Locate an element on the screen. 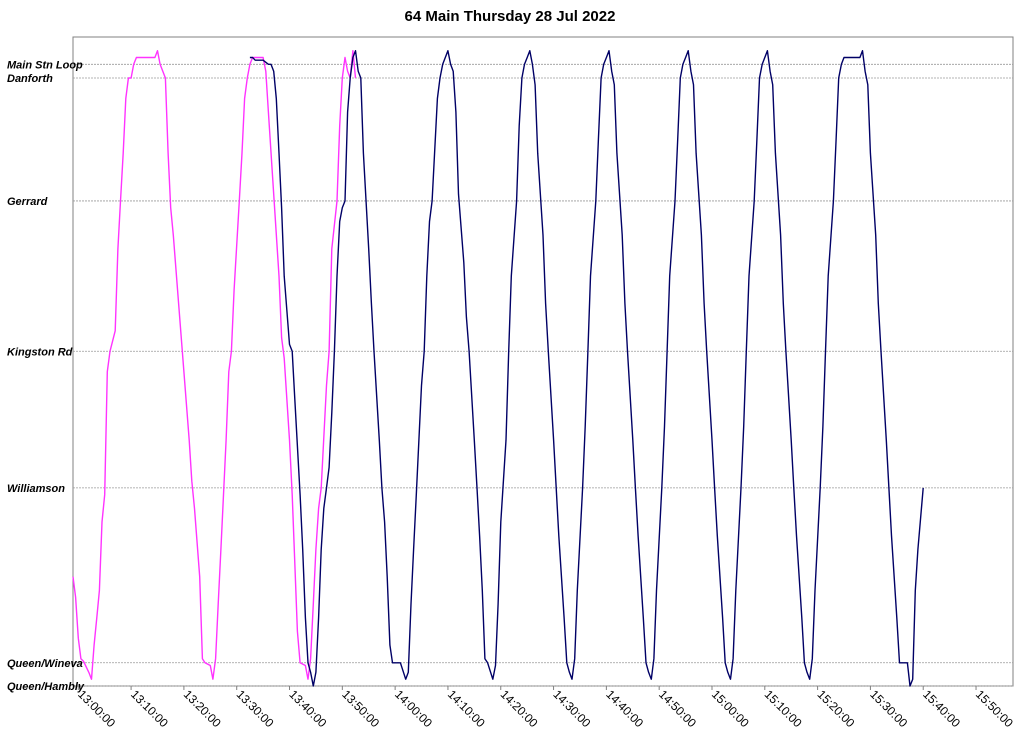 The height and width of the screenshot is (754, 1024). x-tick-label: 14:40:00 is located at coordinates (624, 708).